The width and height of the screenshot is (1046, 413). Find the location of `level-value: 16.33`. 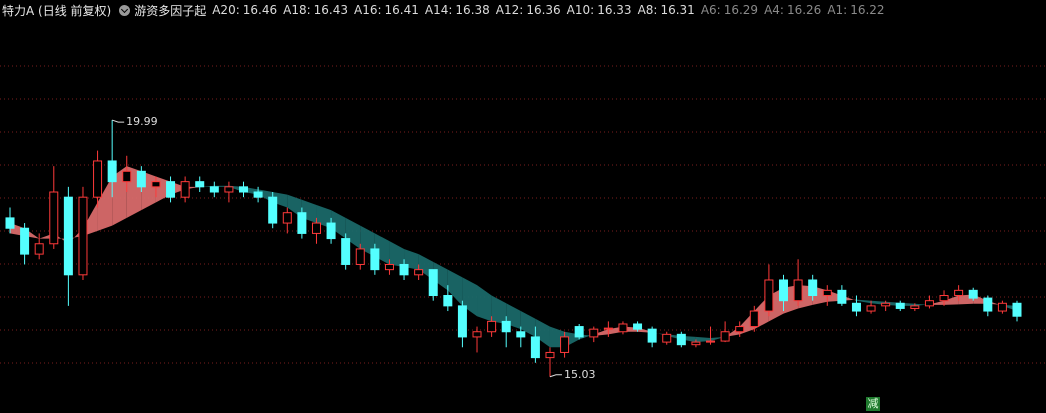

level-value: 16.33 is located at coordinates (614, 10).